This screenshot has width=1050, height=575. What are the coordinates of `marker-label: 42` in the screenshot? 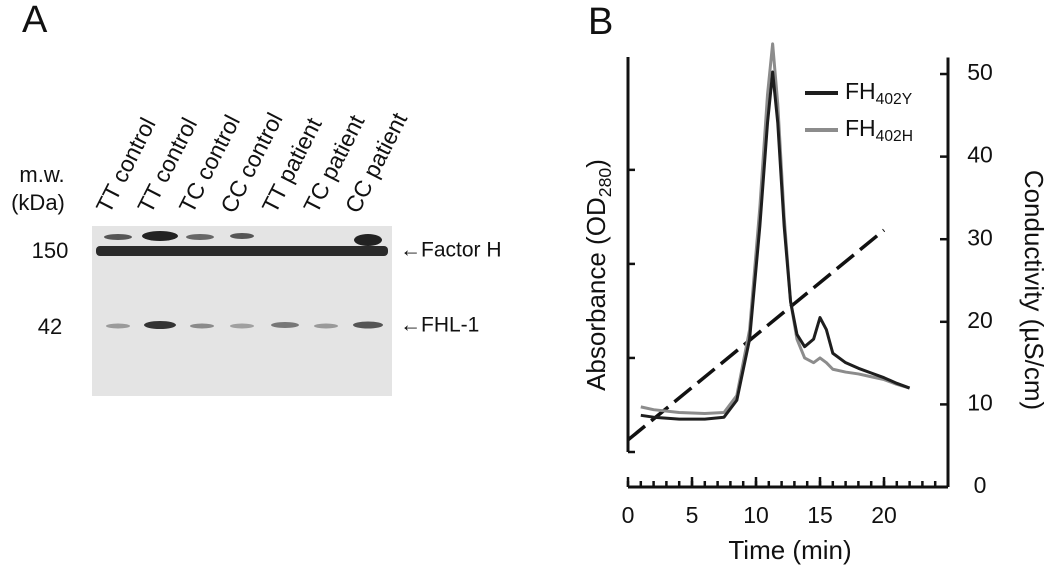 It's located at (50, 326).